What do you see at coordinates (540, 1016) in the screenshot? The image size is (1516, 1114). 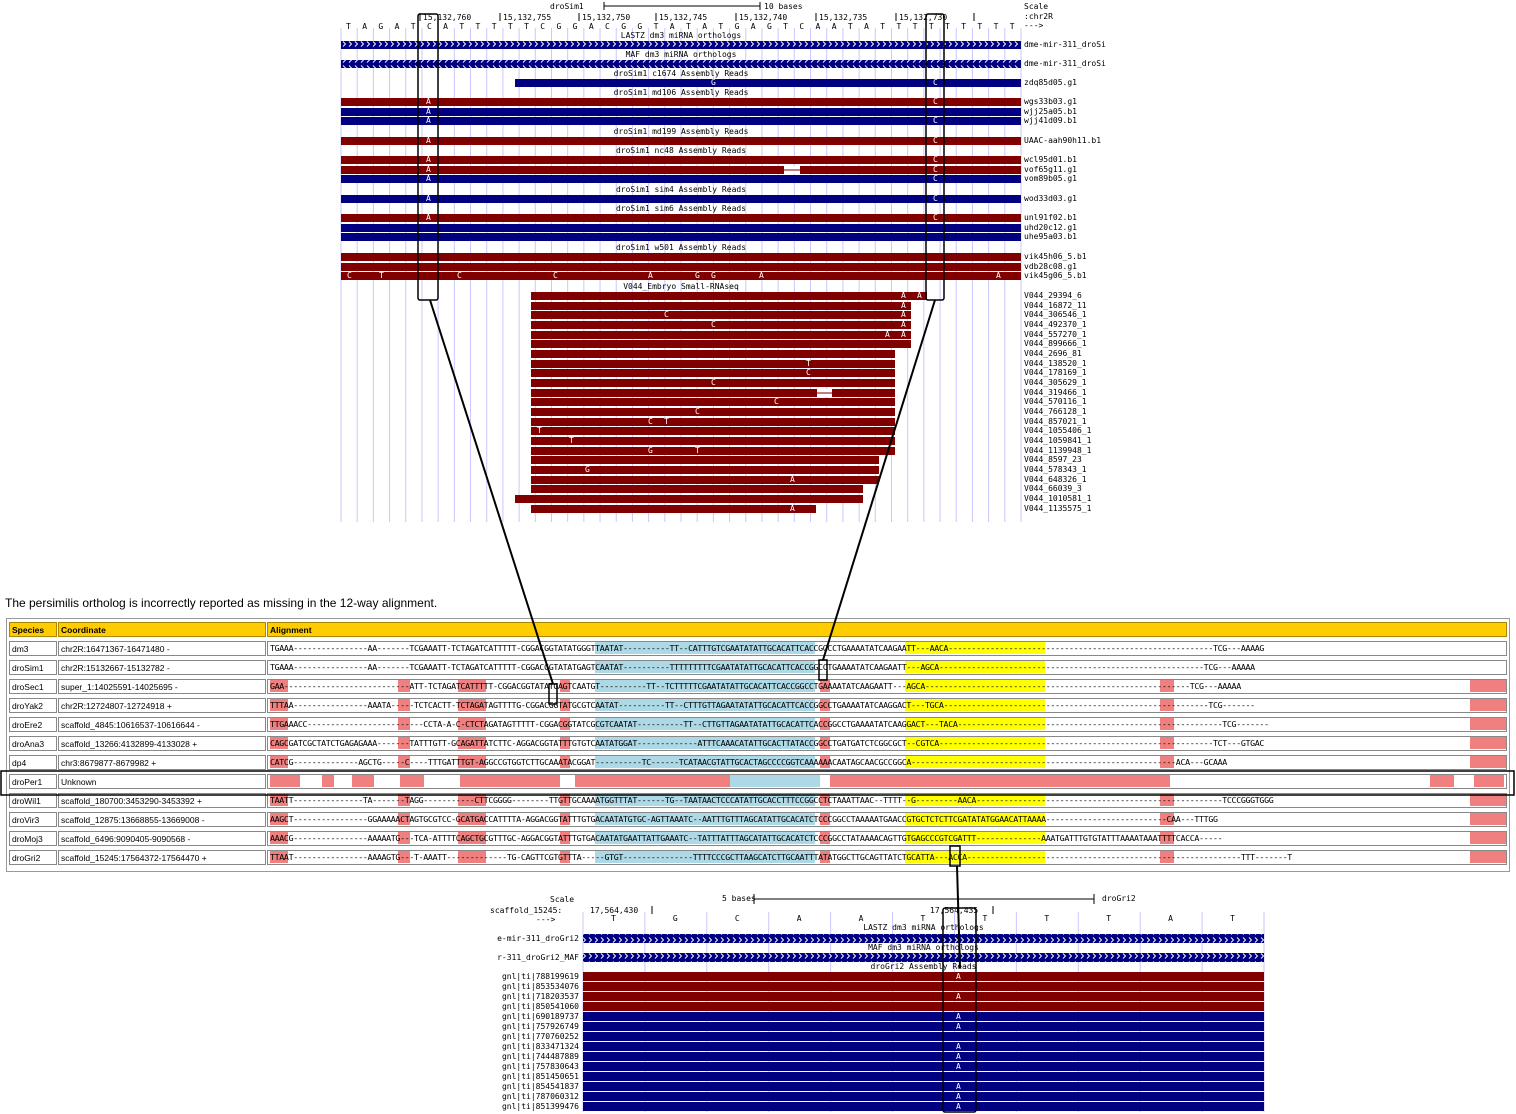 I see `read-name: gnl|ti|690189737` at bounding box center [540, 1016].